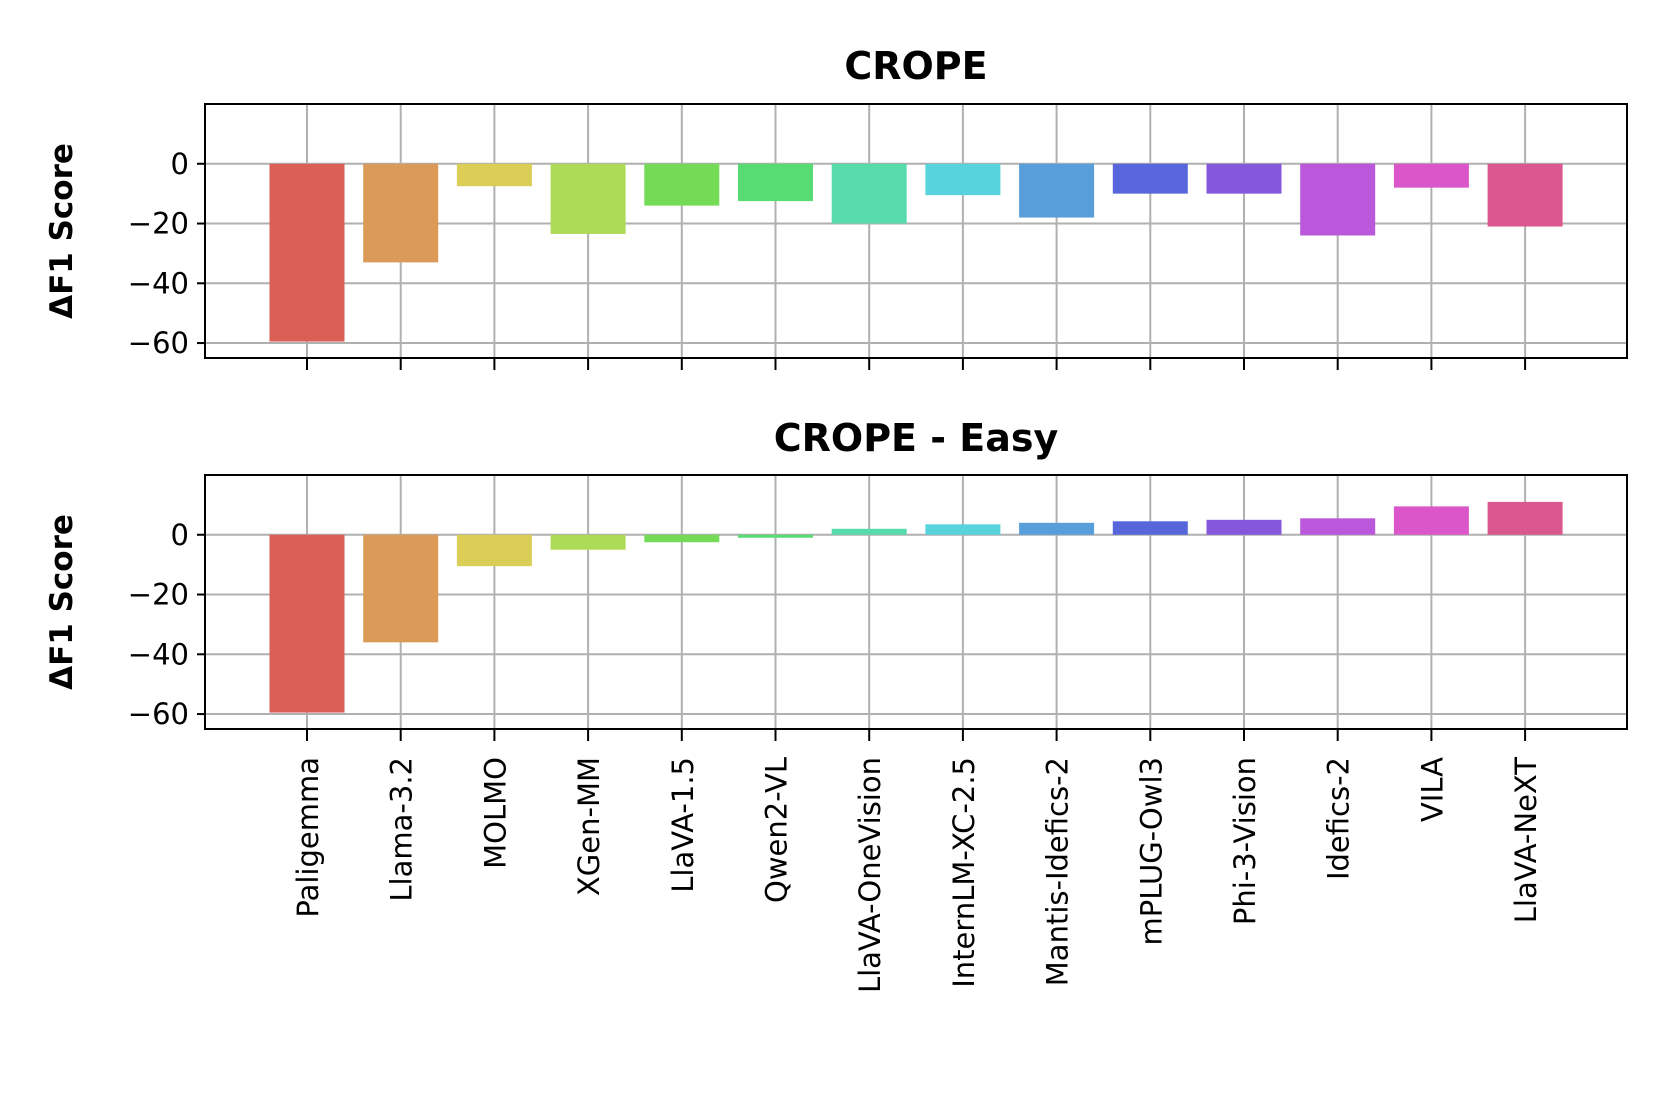  Describe the element at coordinates (495, 813) in the screenshot. I see `x-tick-label: MOLMO` at that location.